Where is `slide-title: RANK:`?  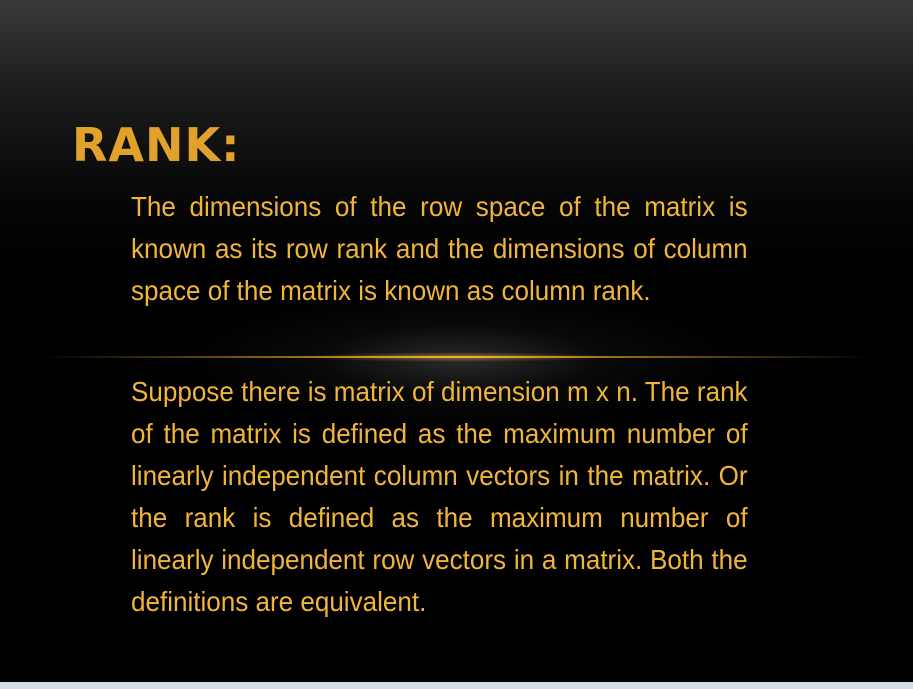 slide-title: RANK: is located at coordinates (156, 145).